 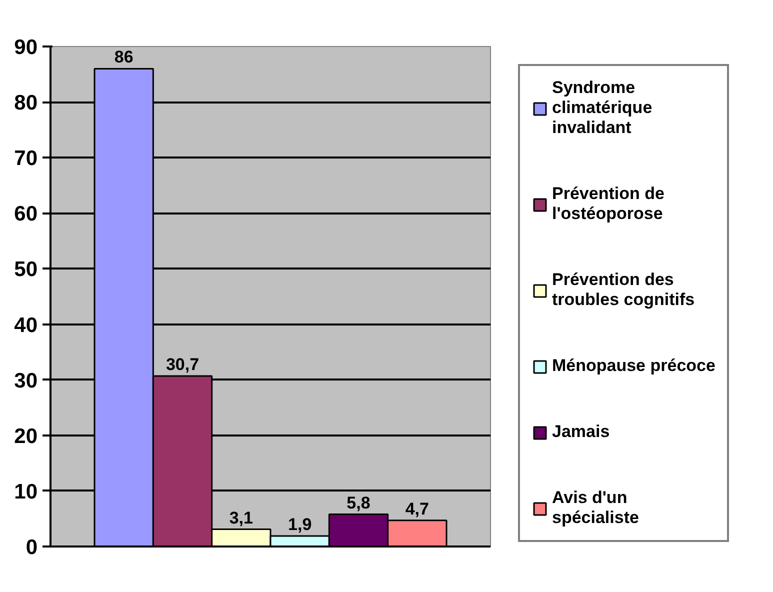 I want to click on y-tick-label: 80, so click(x=26, y=103).